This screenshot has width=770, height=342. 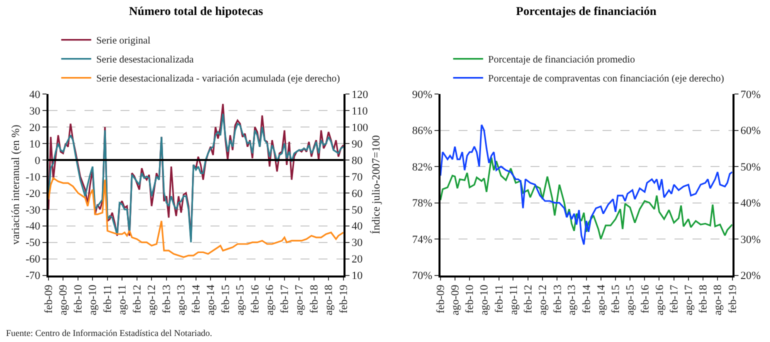 What do you see at coordinates (606, 79) in the screenshot?
I see `legend-label: Porcentaje de compraventas con financiación (eje derecho)` at bounding box center [606, 79].